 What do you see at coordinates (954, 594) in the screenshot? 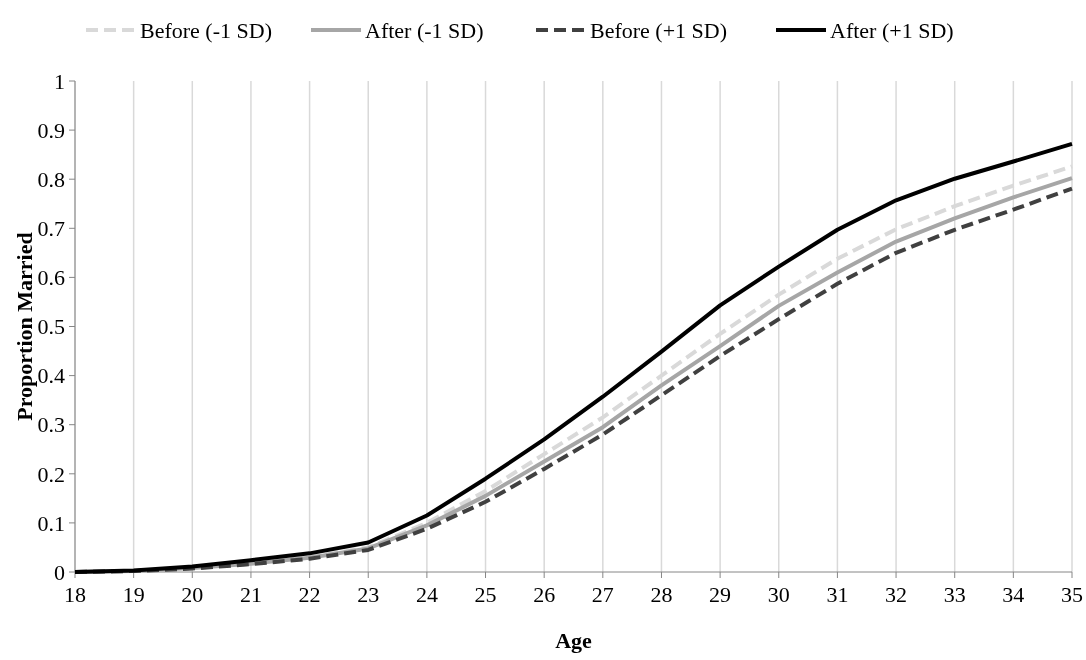
I see `x-tick-label: 33` at bounding box center [954, 594].